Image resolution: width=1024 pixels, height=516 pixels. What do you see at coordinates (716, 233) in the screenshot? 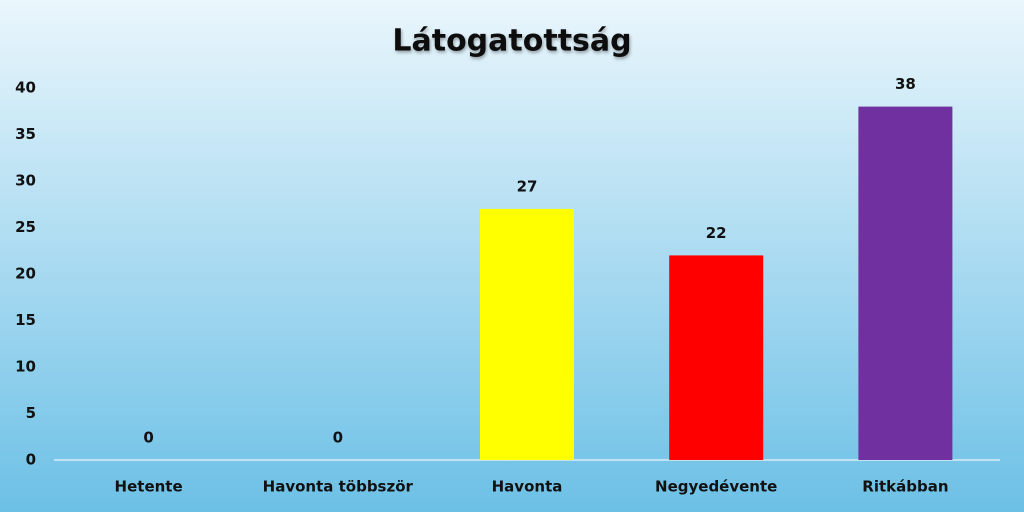
I see `data-label: 22` at bounding box center [716, 233].